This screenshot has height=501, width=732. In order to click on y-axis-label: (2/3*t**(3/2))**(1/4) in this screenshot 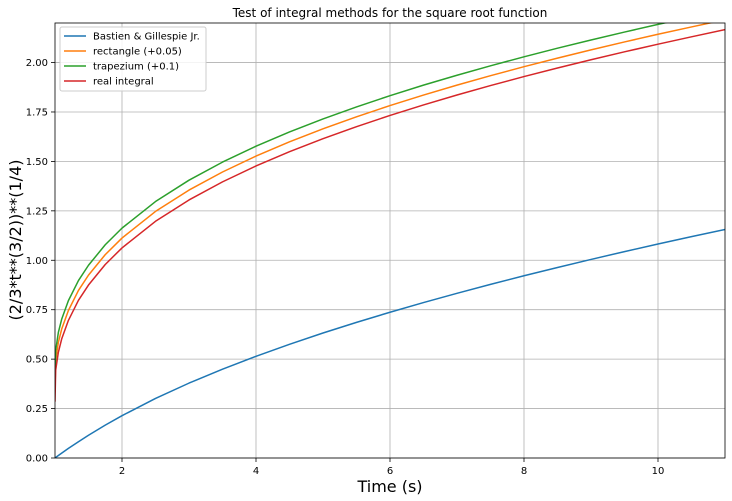, I will do `click(15, 240)`.